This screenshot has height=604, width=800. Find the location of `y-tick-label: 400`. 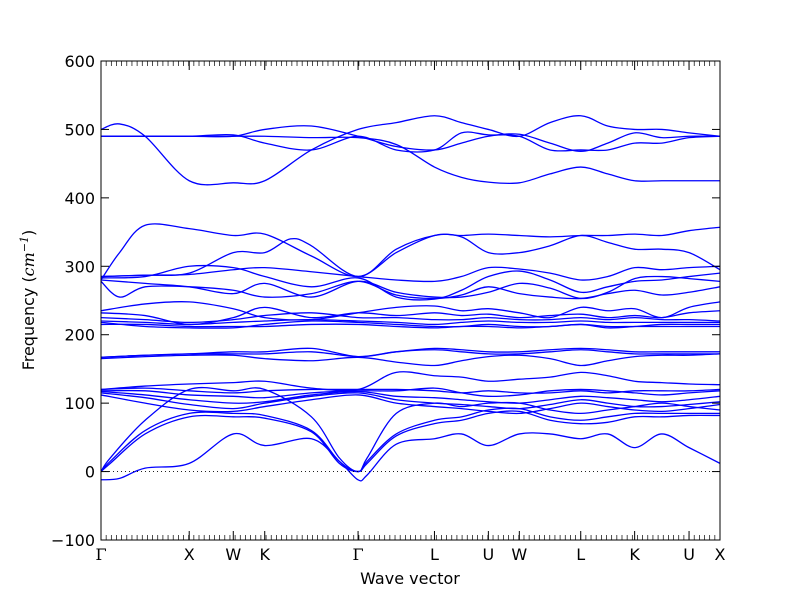

y-tick-label: 400 is located at coordinates (79, 198).